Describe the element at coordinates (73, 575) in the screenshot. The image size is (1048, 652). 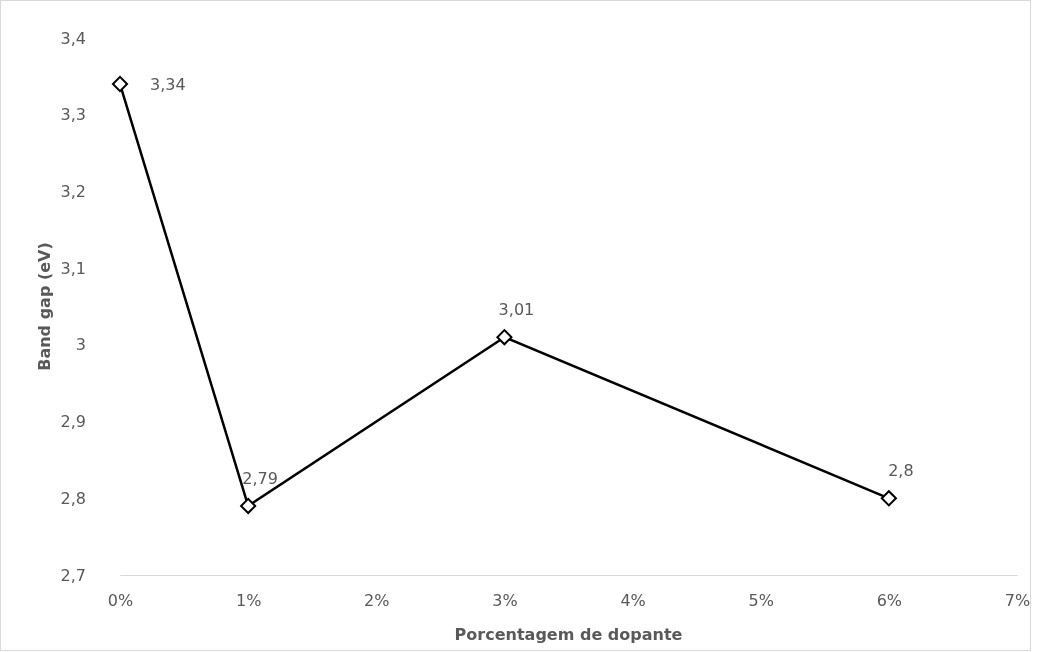
I see `y-tick-label: 2,7` at that location.